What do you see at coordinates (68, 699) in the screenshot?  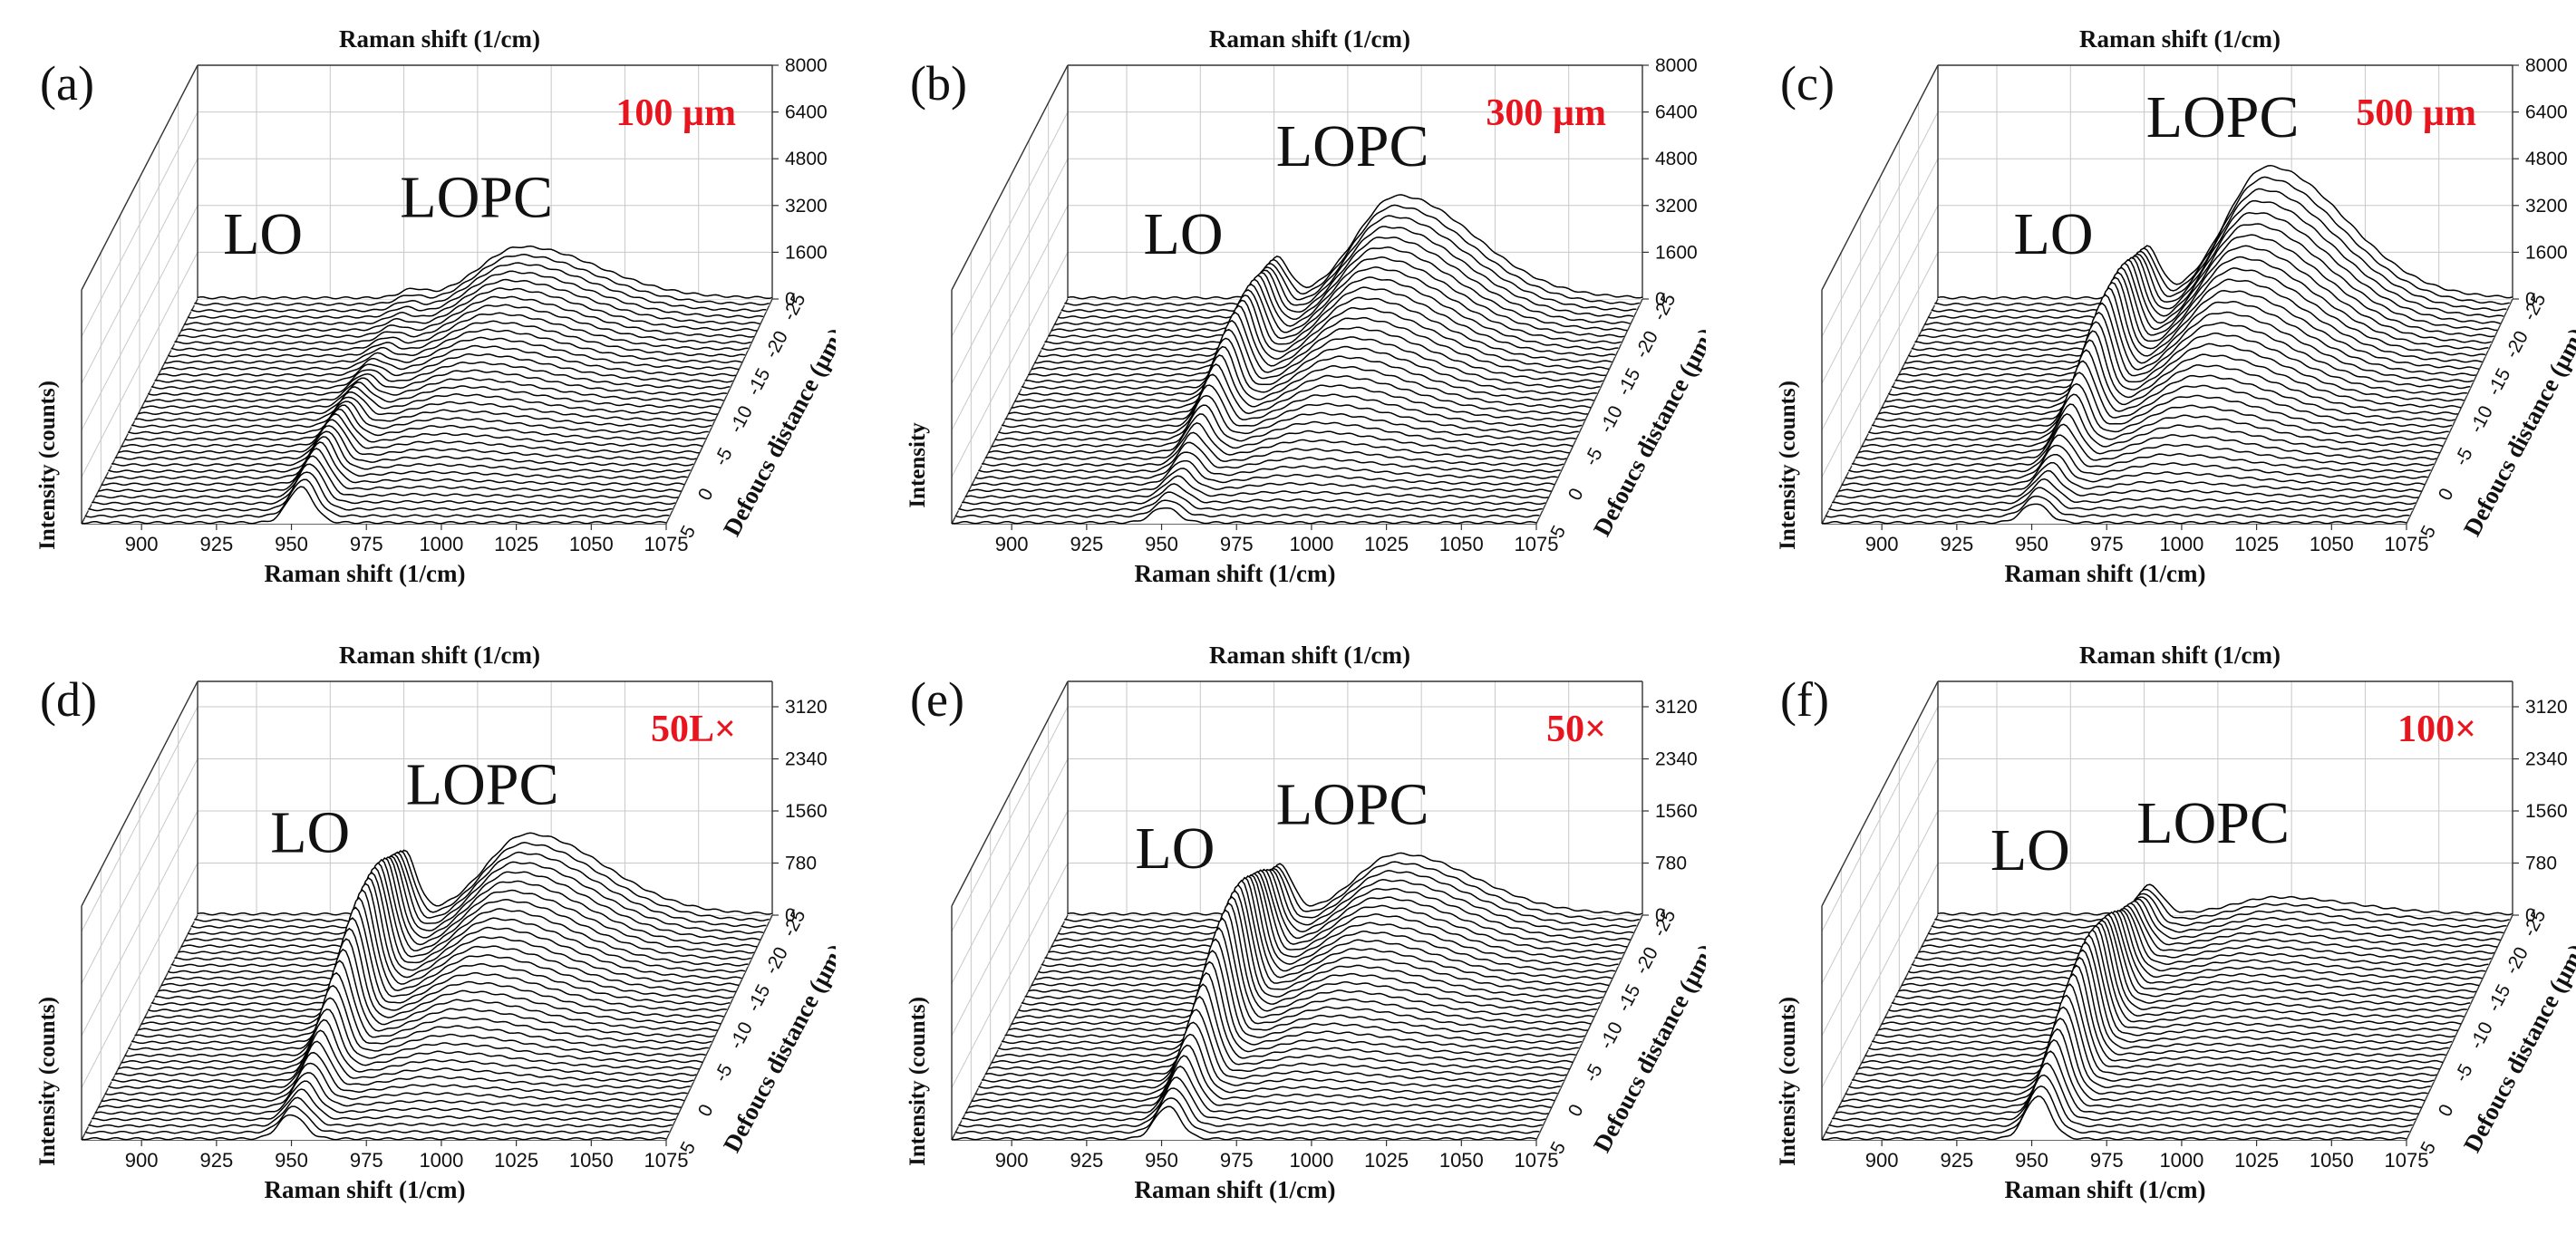 I see `panel-label: (d)` at bounding box center [68, 699].